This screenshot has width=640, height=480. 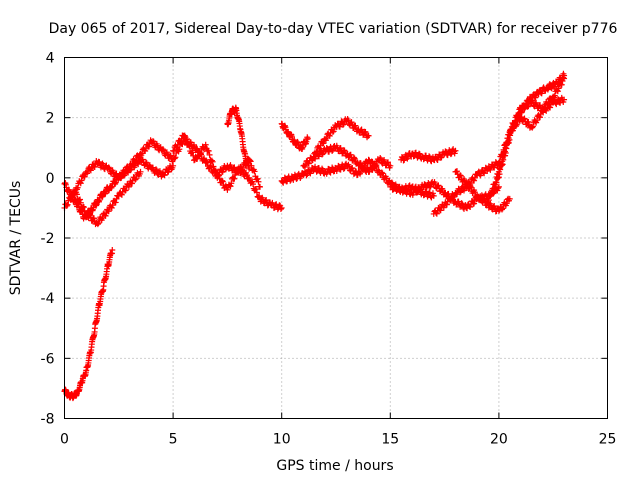 What do you see at coordinates (294, 136) in the screenshot?
I see `data-series-sat-g` at bounding box center [294, 136].